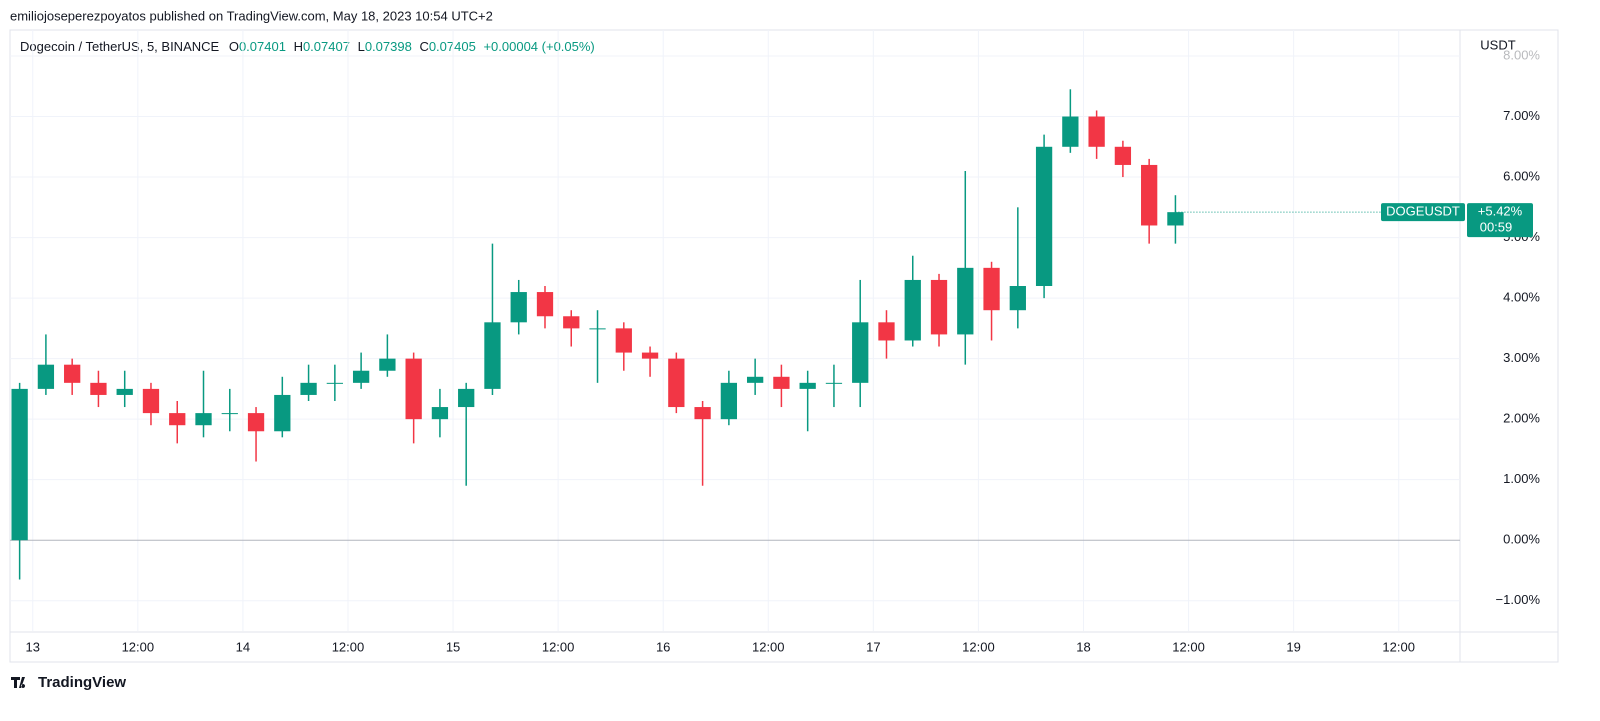  I want to click on y-tick-label: 4.00%, so click(1521, 297).